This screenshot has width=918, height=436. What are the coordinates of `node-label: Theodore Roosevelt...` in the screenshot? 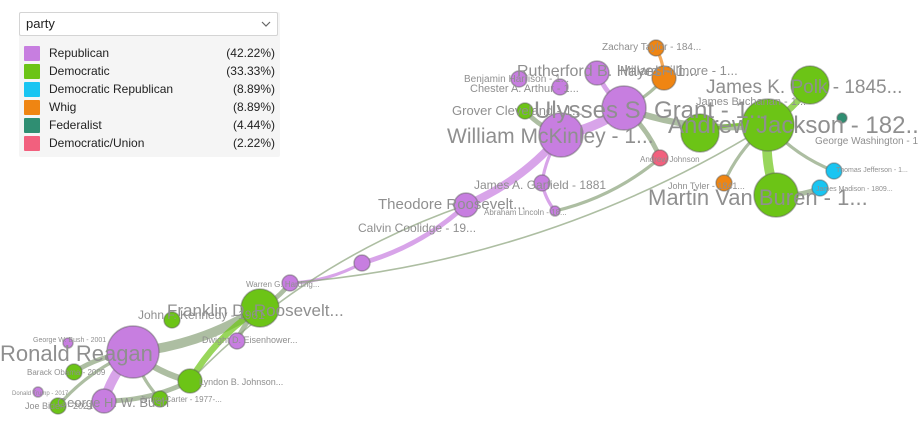 It's located at (452, 204).